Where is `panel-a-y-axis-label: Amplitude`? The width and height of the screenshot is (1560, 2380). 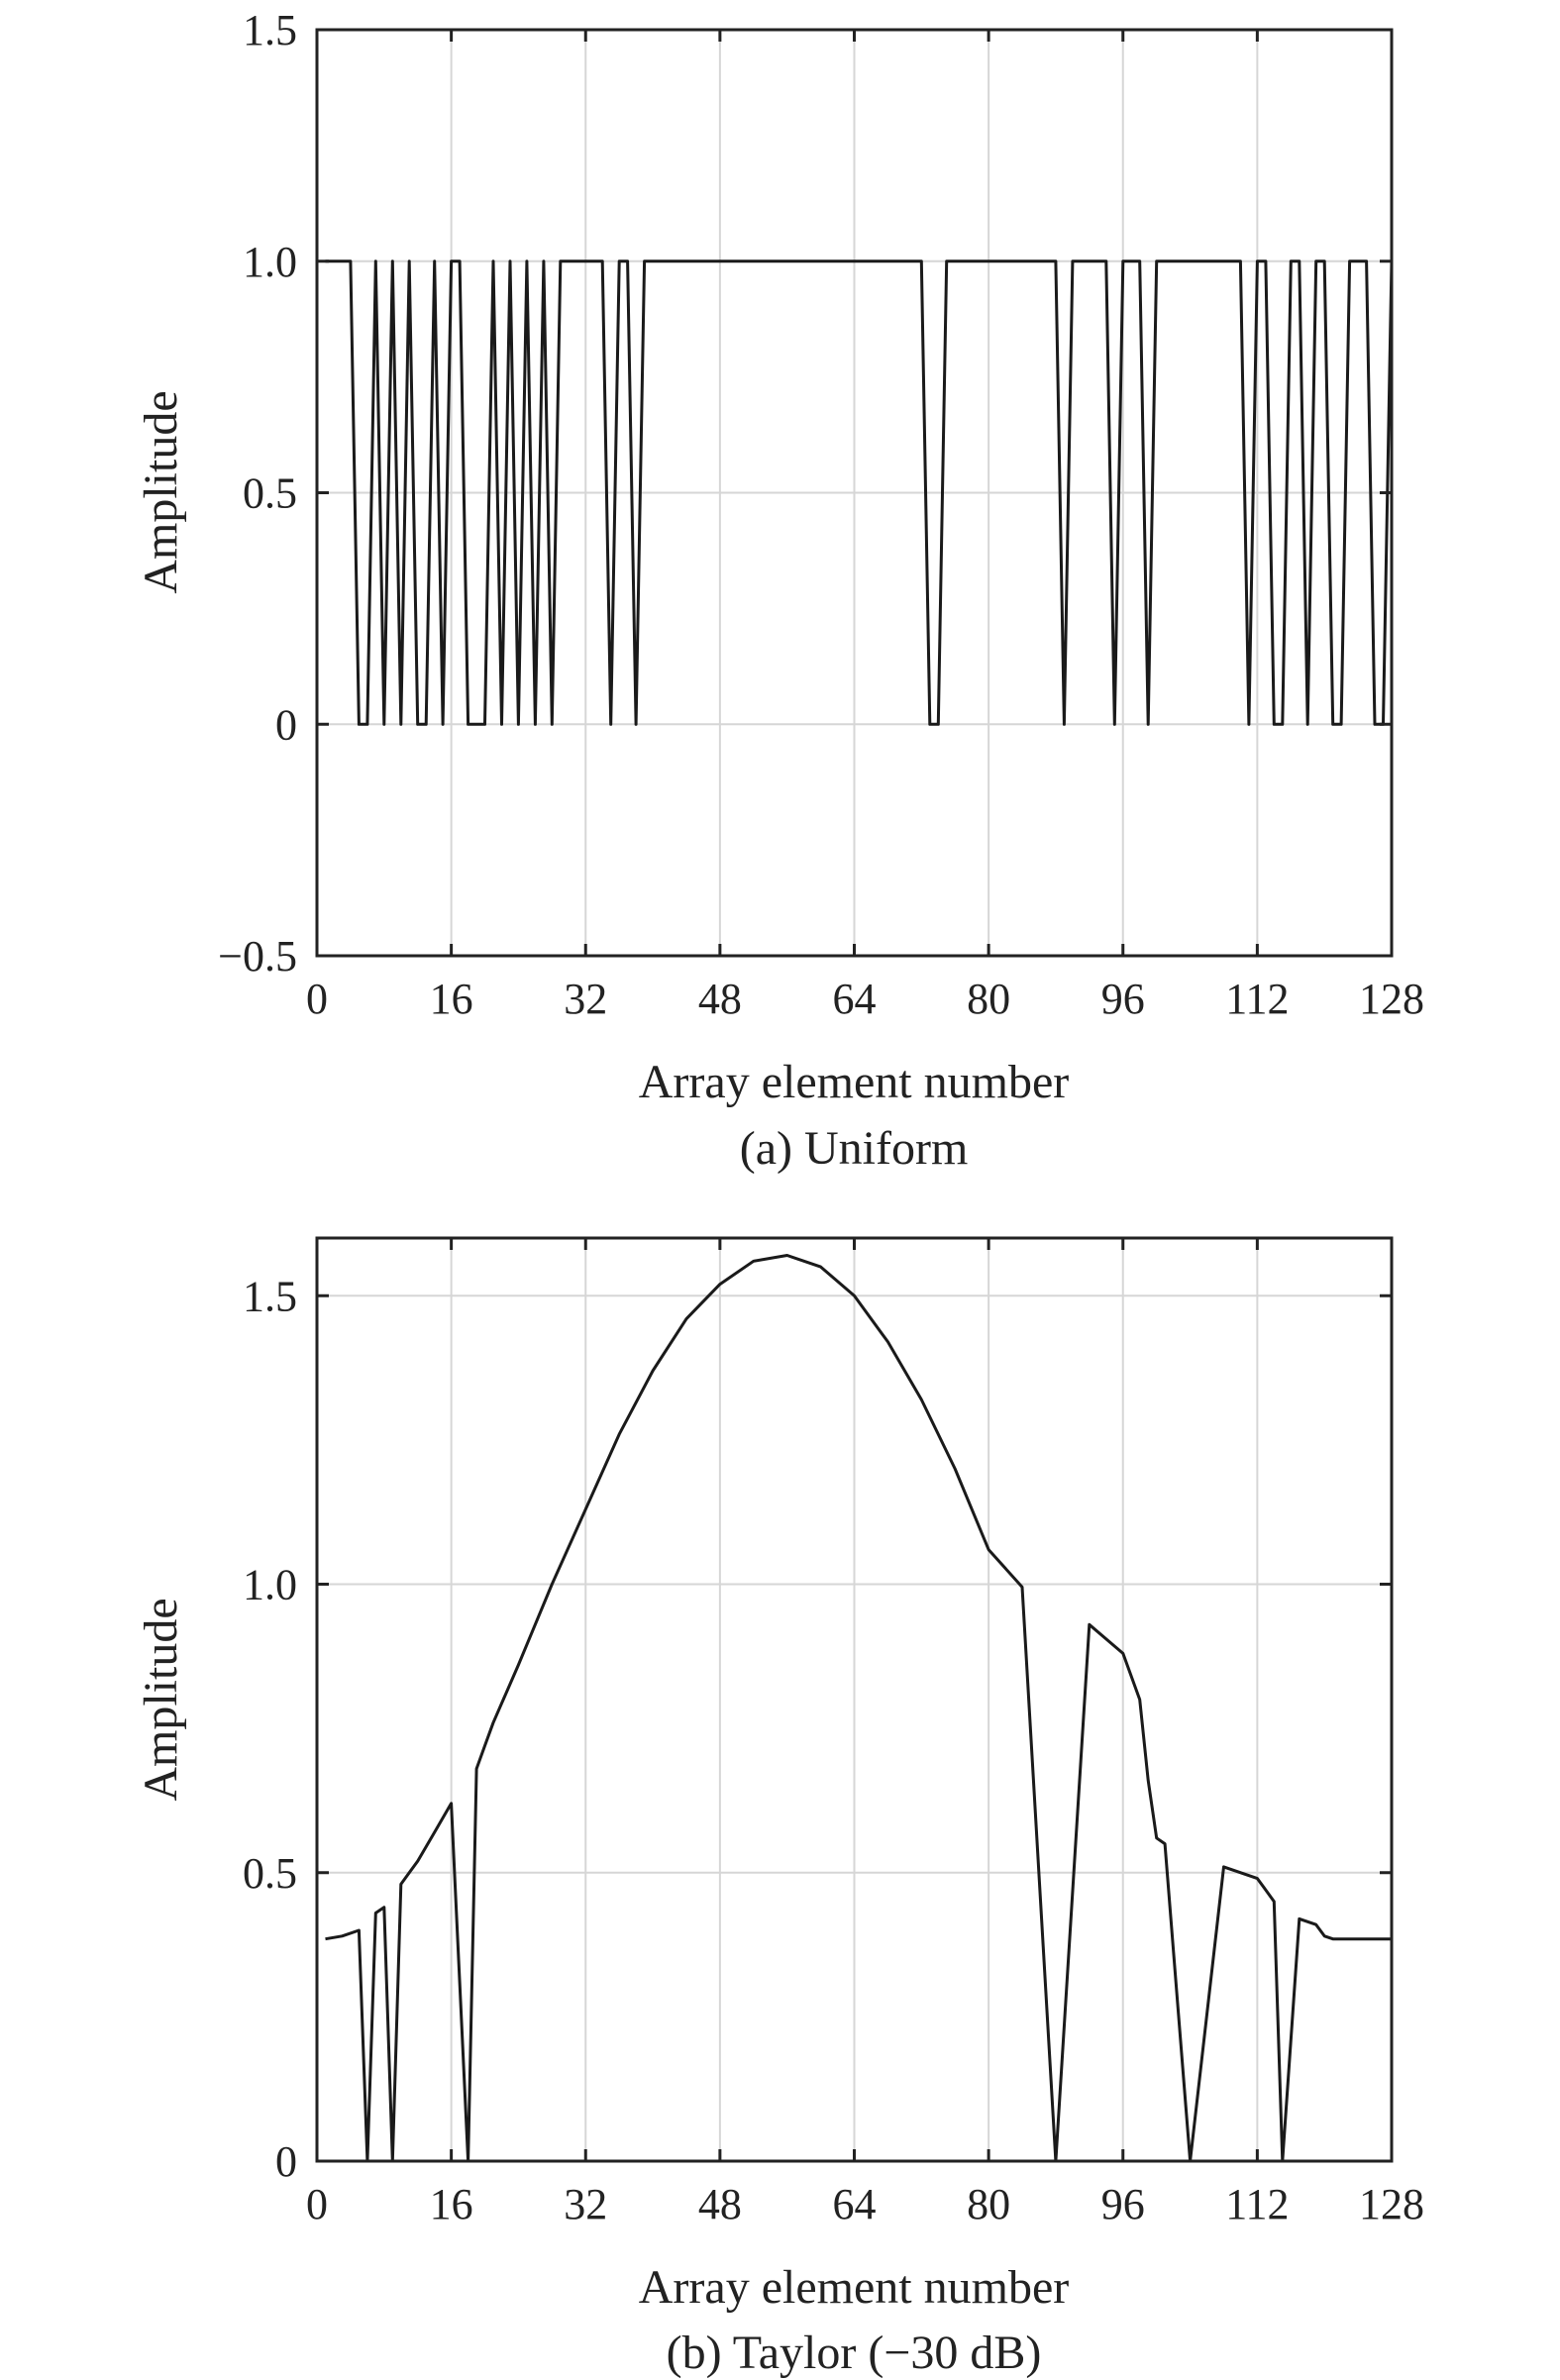
panel-a-y-axis-label: Amplitude is located at coordinates (161, 491).